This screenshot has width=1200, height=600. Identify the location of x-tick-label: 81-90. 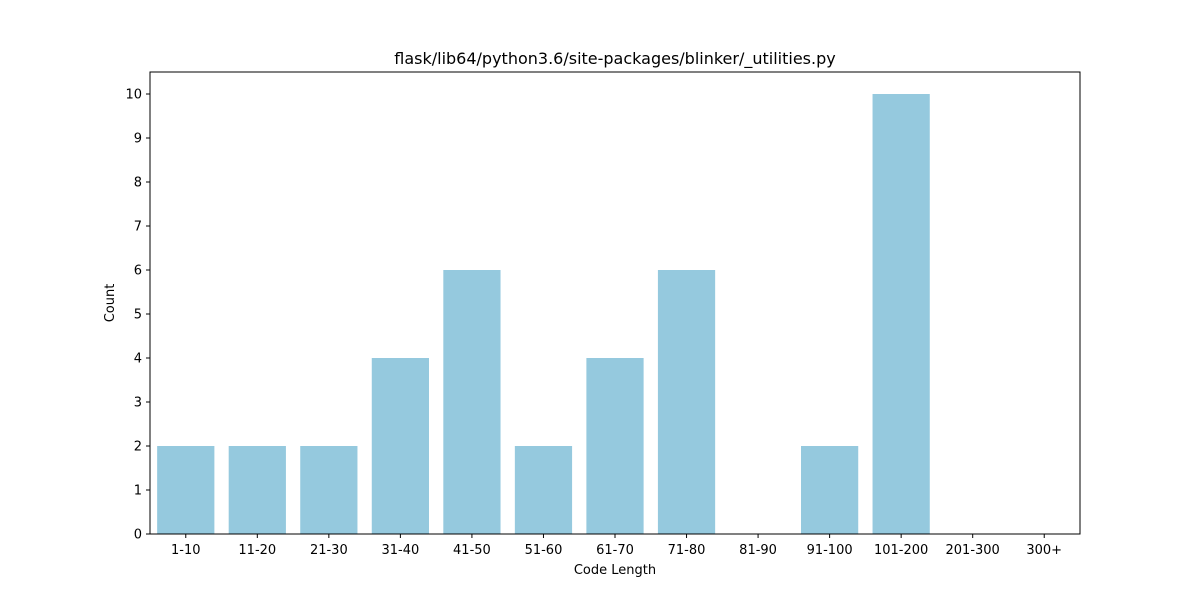
(758, 550).